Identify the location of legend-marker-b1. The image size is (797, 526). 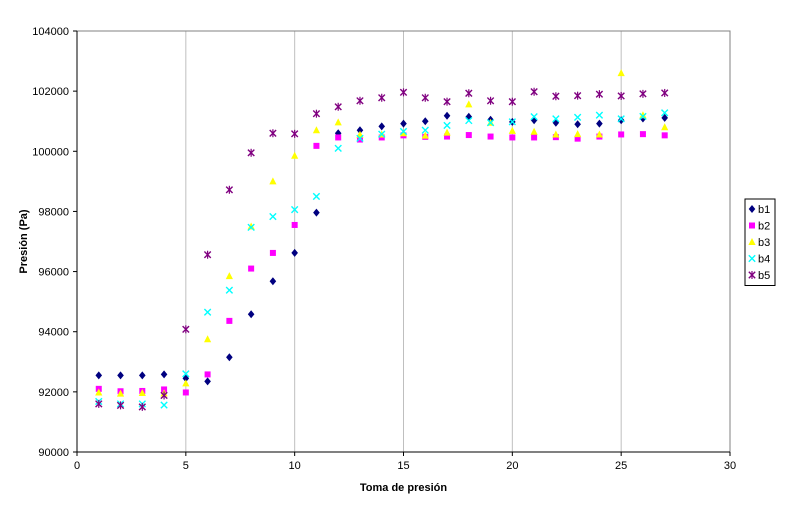
(752, 209).